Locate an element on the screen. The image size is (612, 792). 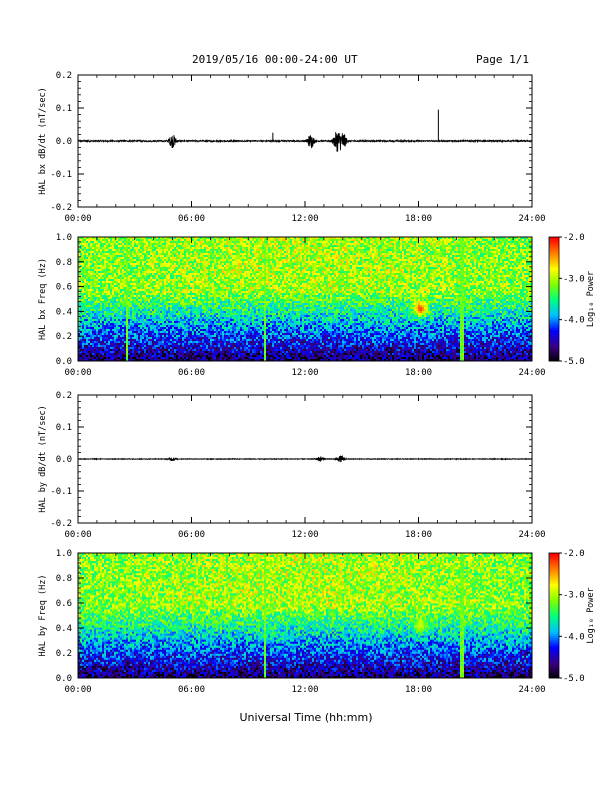
x-axis-label: Universal Time (hh:mm) is located at coordinates (306, 717).